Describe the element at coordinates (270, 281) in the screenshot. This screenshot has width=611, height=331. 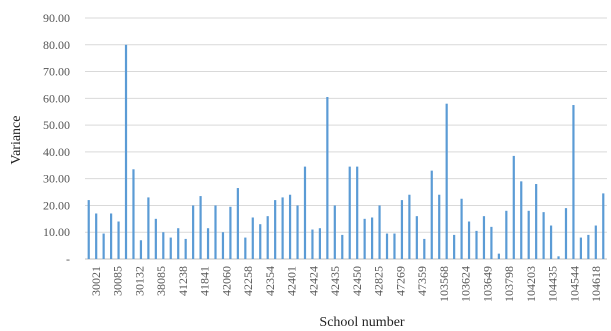
I see `x-tick-label: 42354` at that location.